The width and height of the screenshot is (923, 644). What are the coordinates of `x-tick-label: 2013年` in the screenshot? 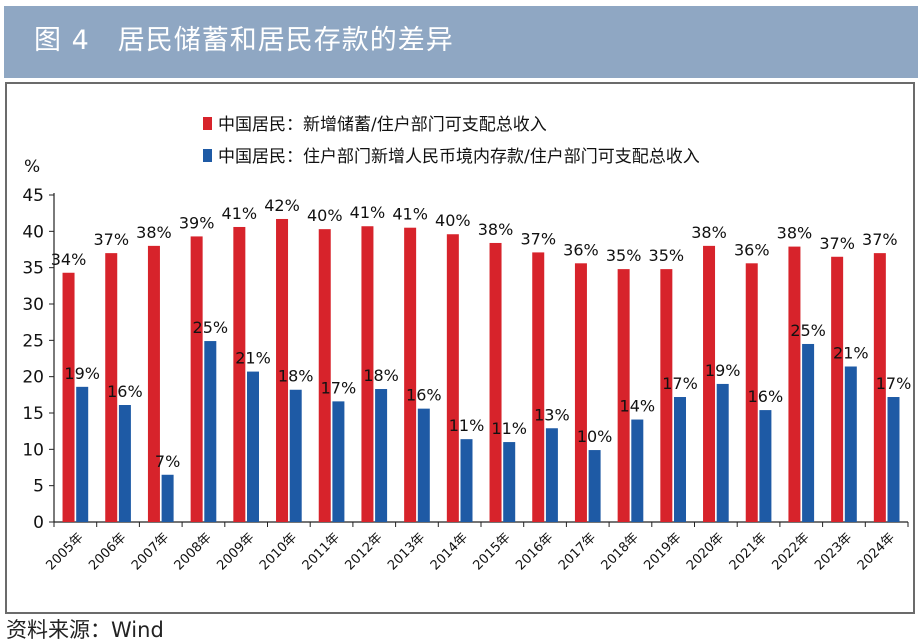 It's located at (406, 551).